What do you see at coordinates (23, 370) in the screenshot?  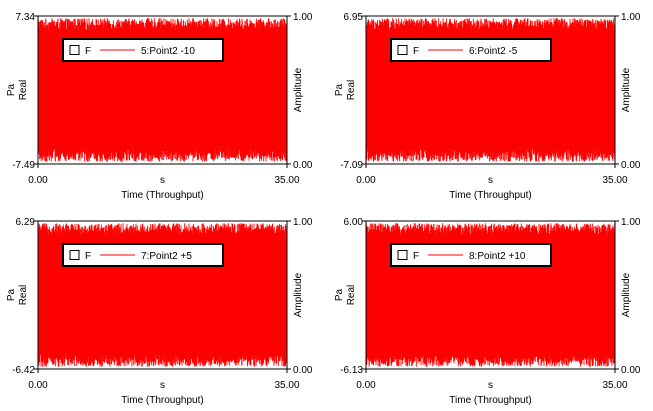 I see `y-tick-label-min: -6.42` at bounding box center [23, 370].